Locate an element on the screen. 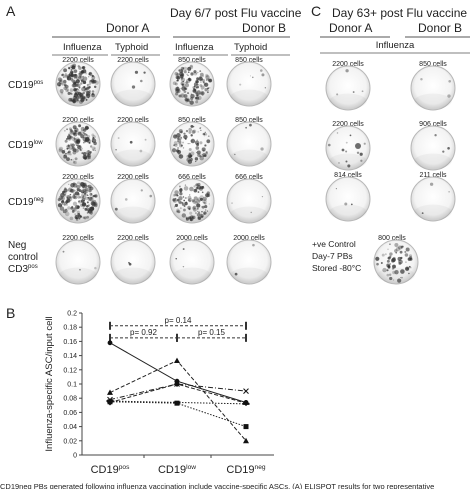 This screenshot has width=474, height=494. control-well is located at coordinates (396, 262).